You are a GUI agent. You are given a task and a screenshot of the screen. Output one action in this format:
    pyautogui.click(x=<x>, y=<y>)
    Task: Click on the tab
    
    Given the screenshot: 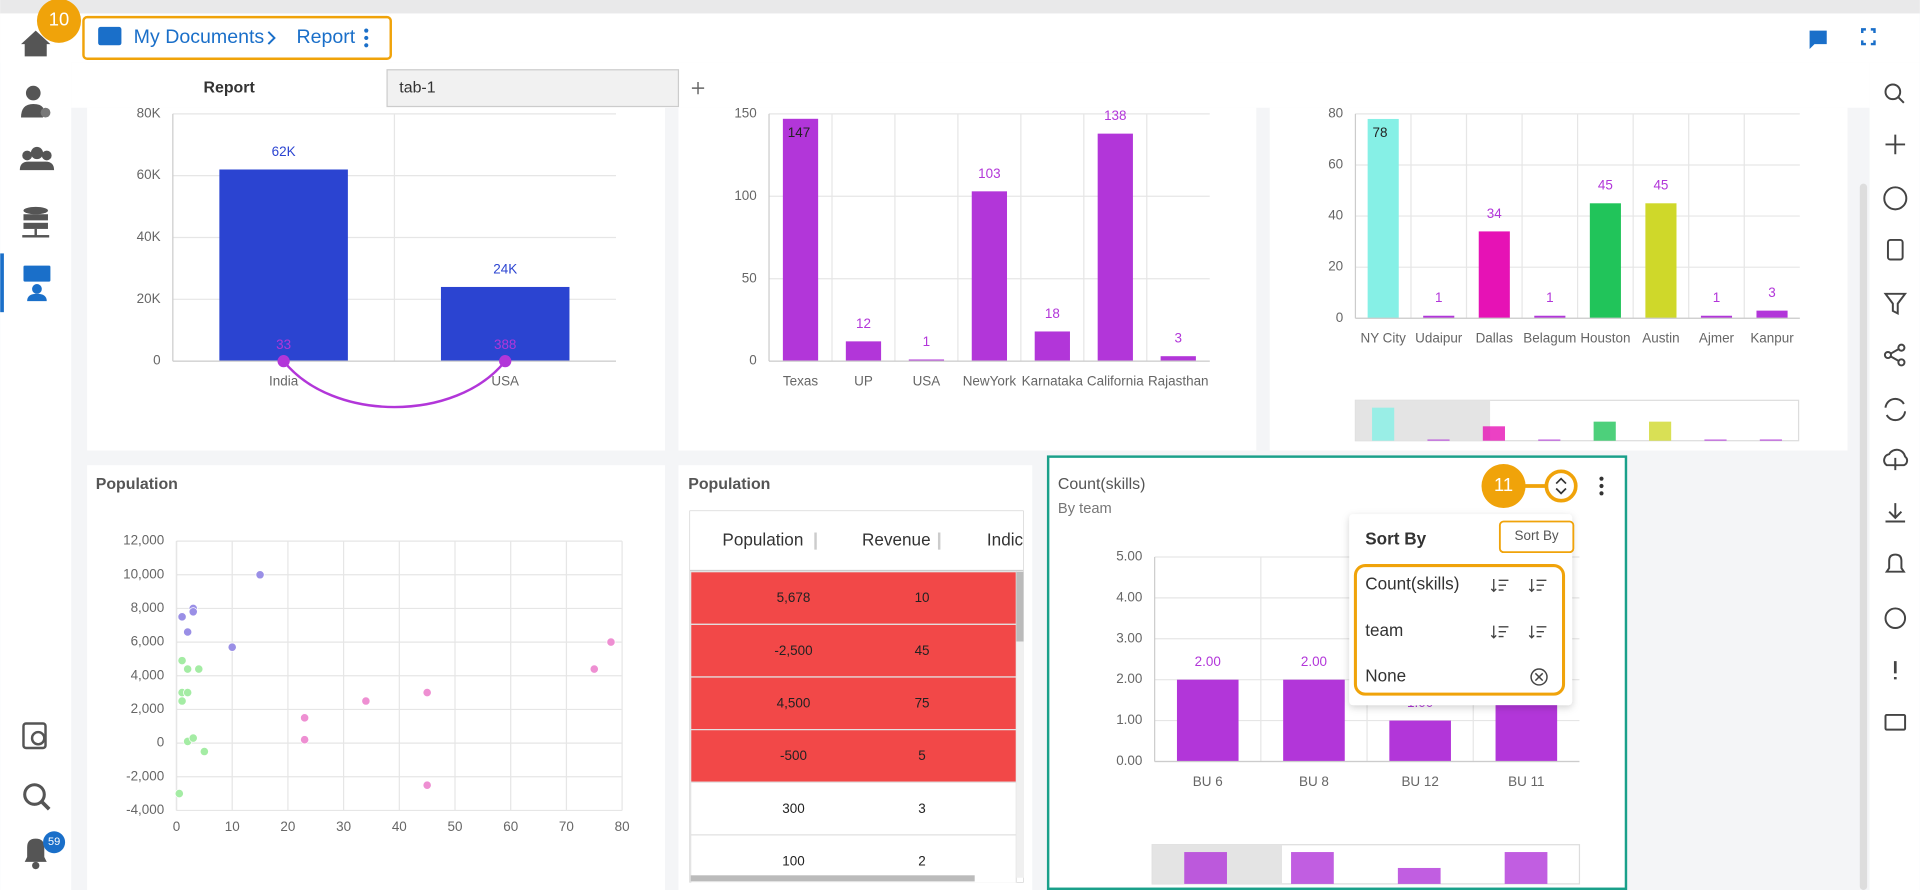 What is the action you would take?
    pyautogui.click(x=533, y=88)
    